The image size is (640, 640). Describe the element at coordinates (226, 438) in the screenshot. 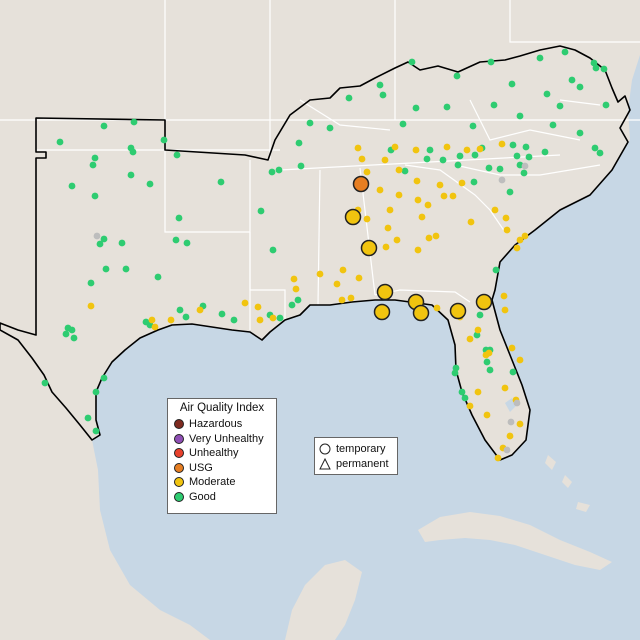

I see `legend-label: Very Unhealthy` at that location.